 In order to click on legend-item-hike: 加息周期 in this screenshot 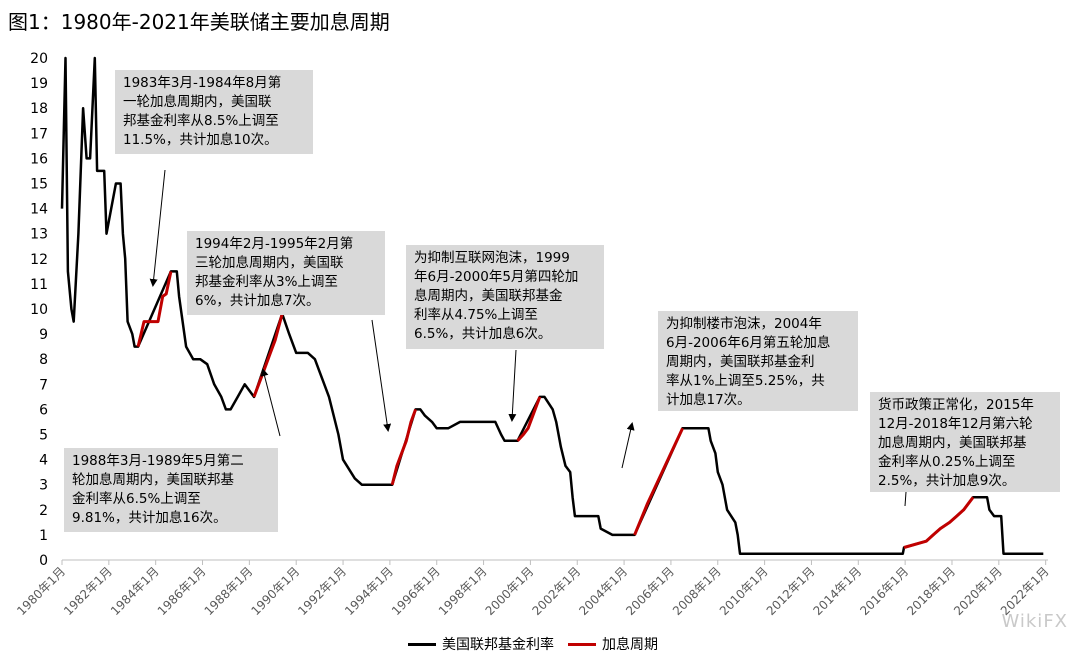, I will do `click(613, 644)`.